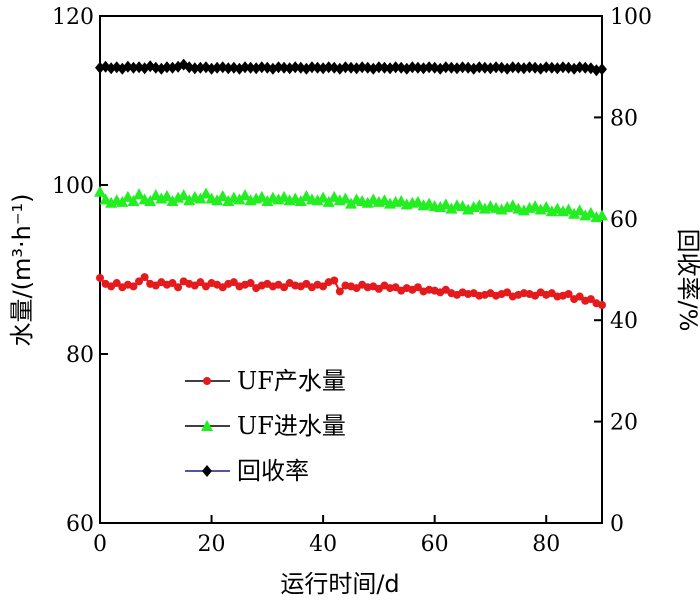  I want to click on left-y-tick-label: 100, so click(73, 186).